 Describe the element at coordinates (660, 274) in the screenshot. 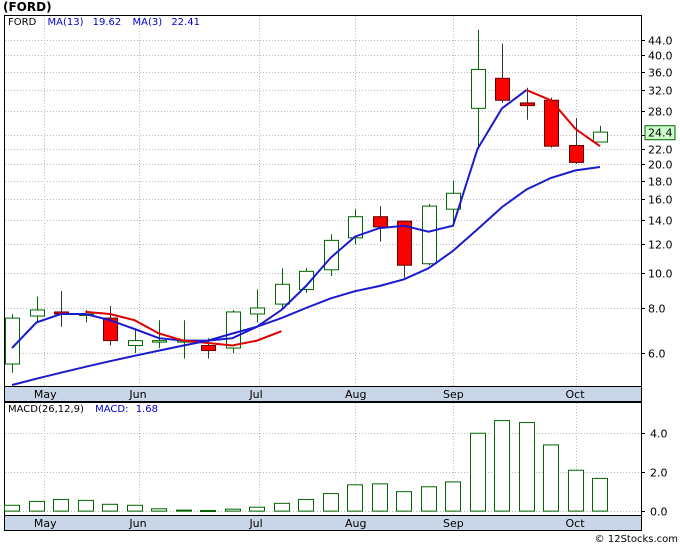

I see `price-tick-label: 10.0` at that location.